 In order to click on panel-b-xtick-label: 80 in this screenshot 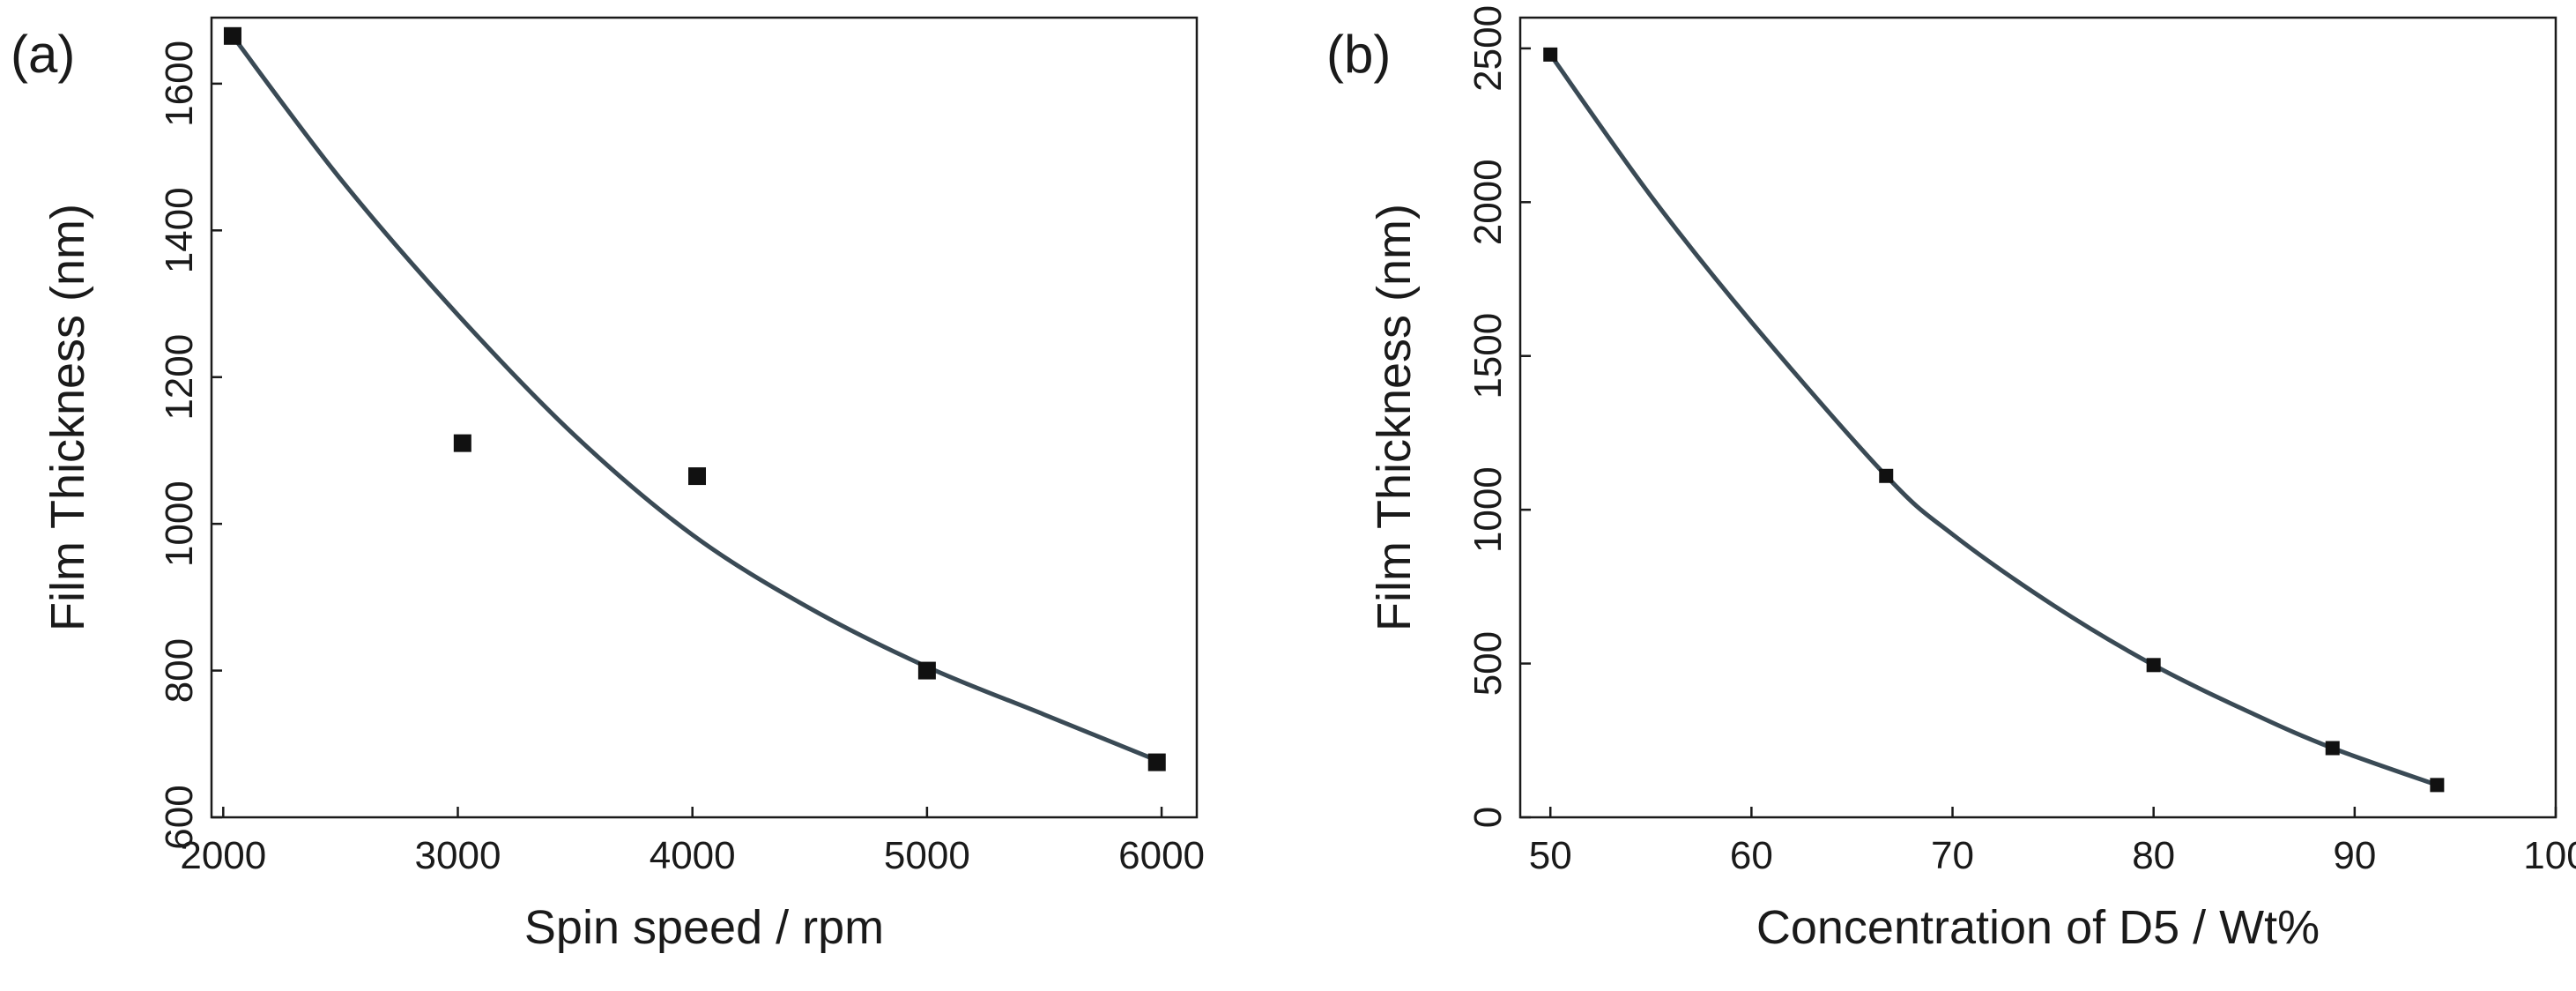, I will do `click(2153, 855)`.